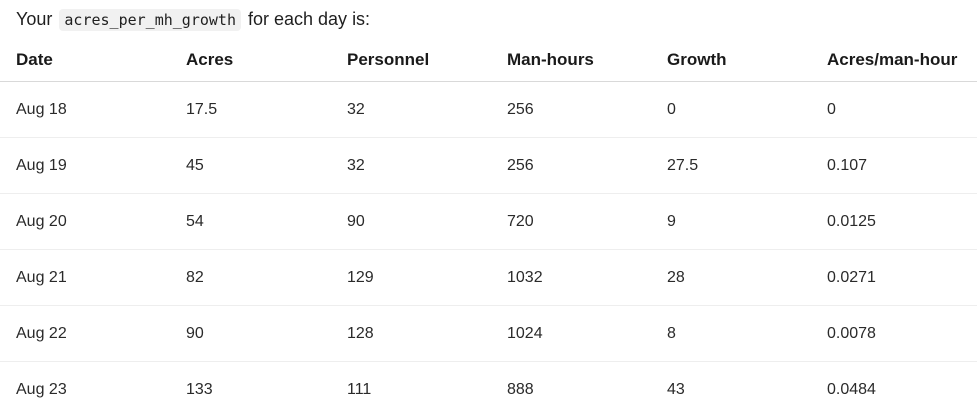  Describe the element at coordinates (250, 277) in the screenshot. I see `cell-acres: 82` at that location.